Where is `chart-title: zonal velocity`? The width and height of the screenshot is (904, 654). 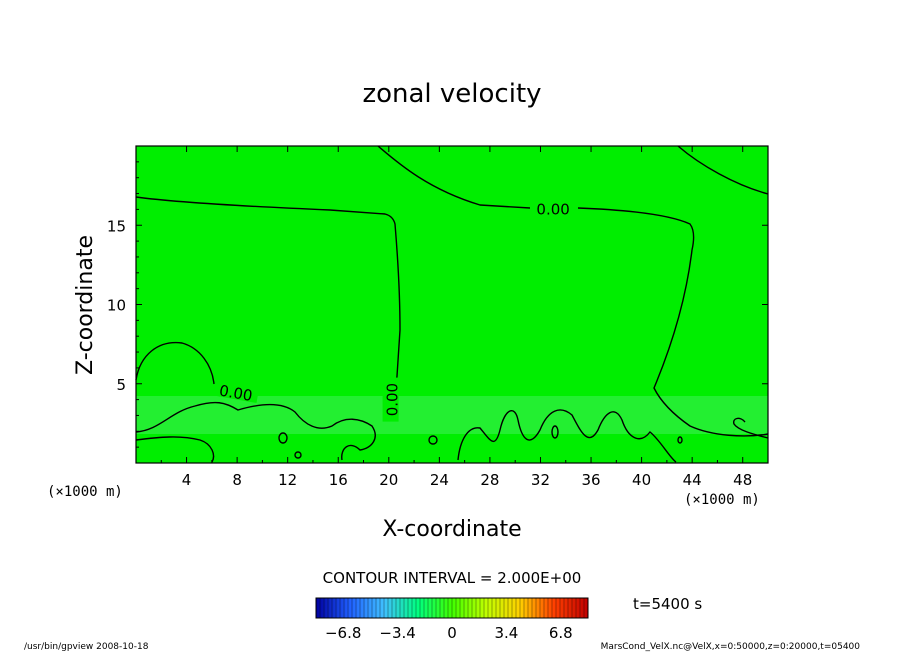
chart-title: zonal velocity is located at coordinates (451, 94).